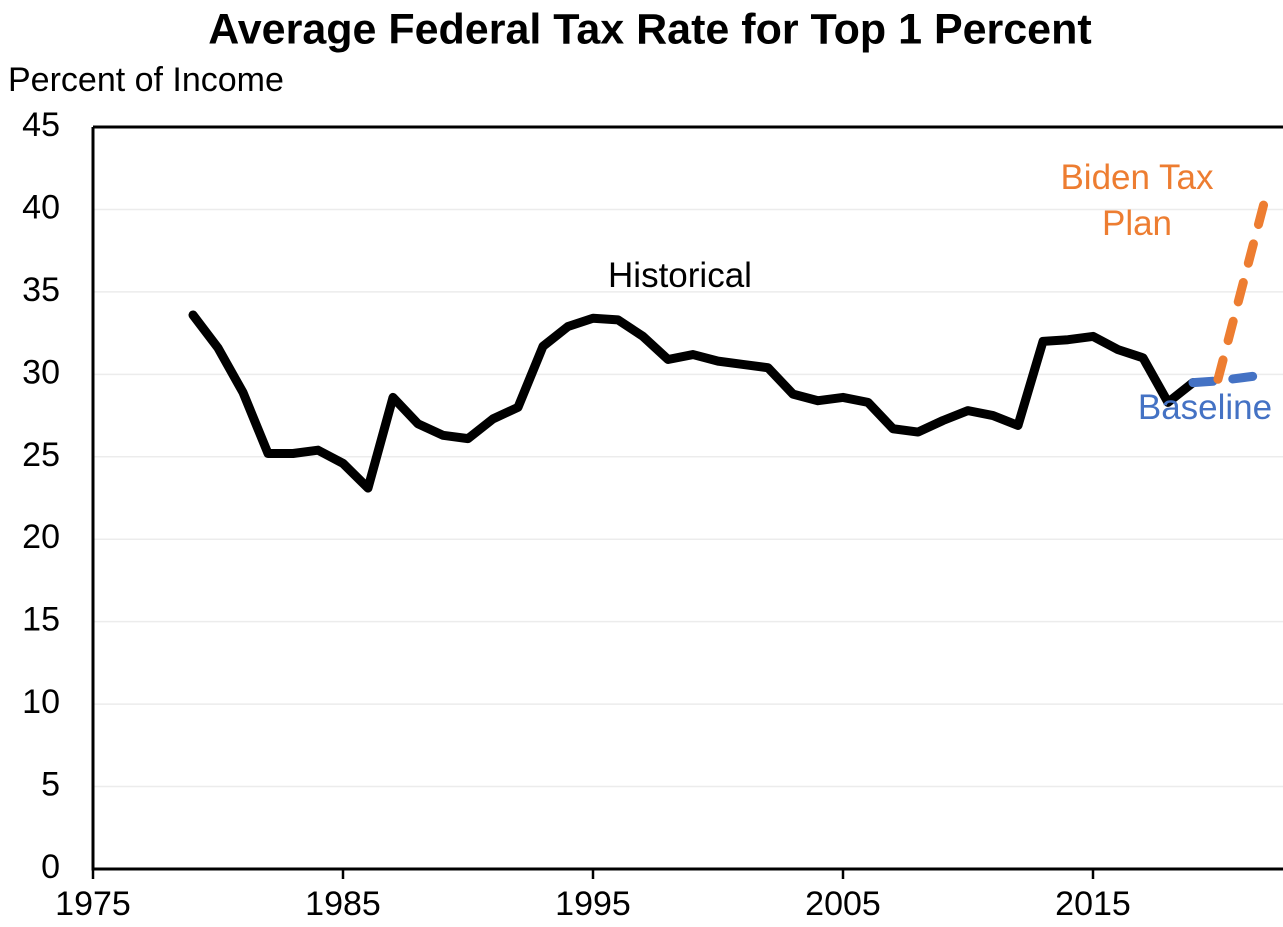  What do you see at coordinates (593, 904) in the screenshot?
I see `x-tick-label: 1995` at bounding box center [593, 904].